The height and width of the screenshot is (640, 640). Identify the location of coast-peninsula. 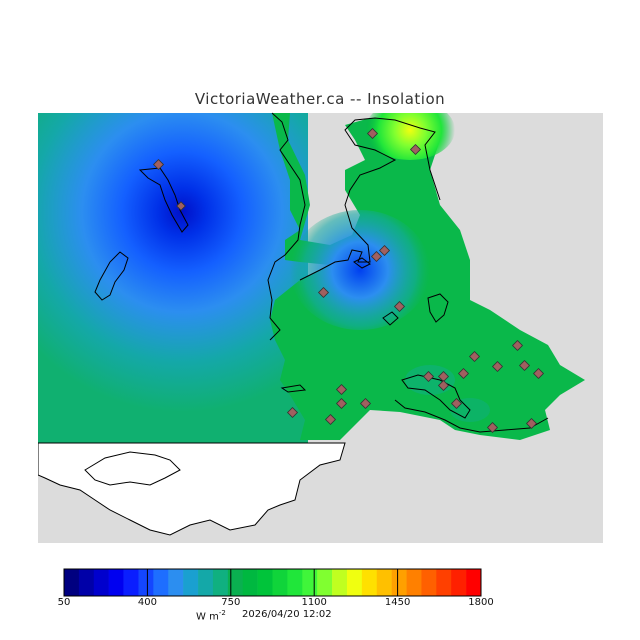
(471, 416).